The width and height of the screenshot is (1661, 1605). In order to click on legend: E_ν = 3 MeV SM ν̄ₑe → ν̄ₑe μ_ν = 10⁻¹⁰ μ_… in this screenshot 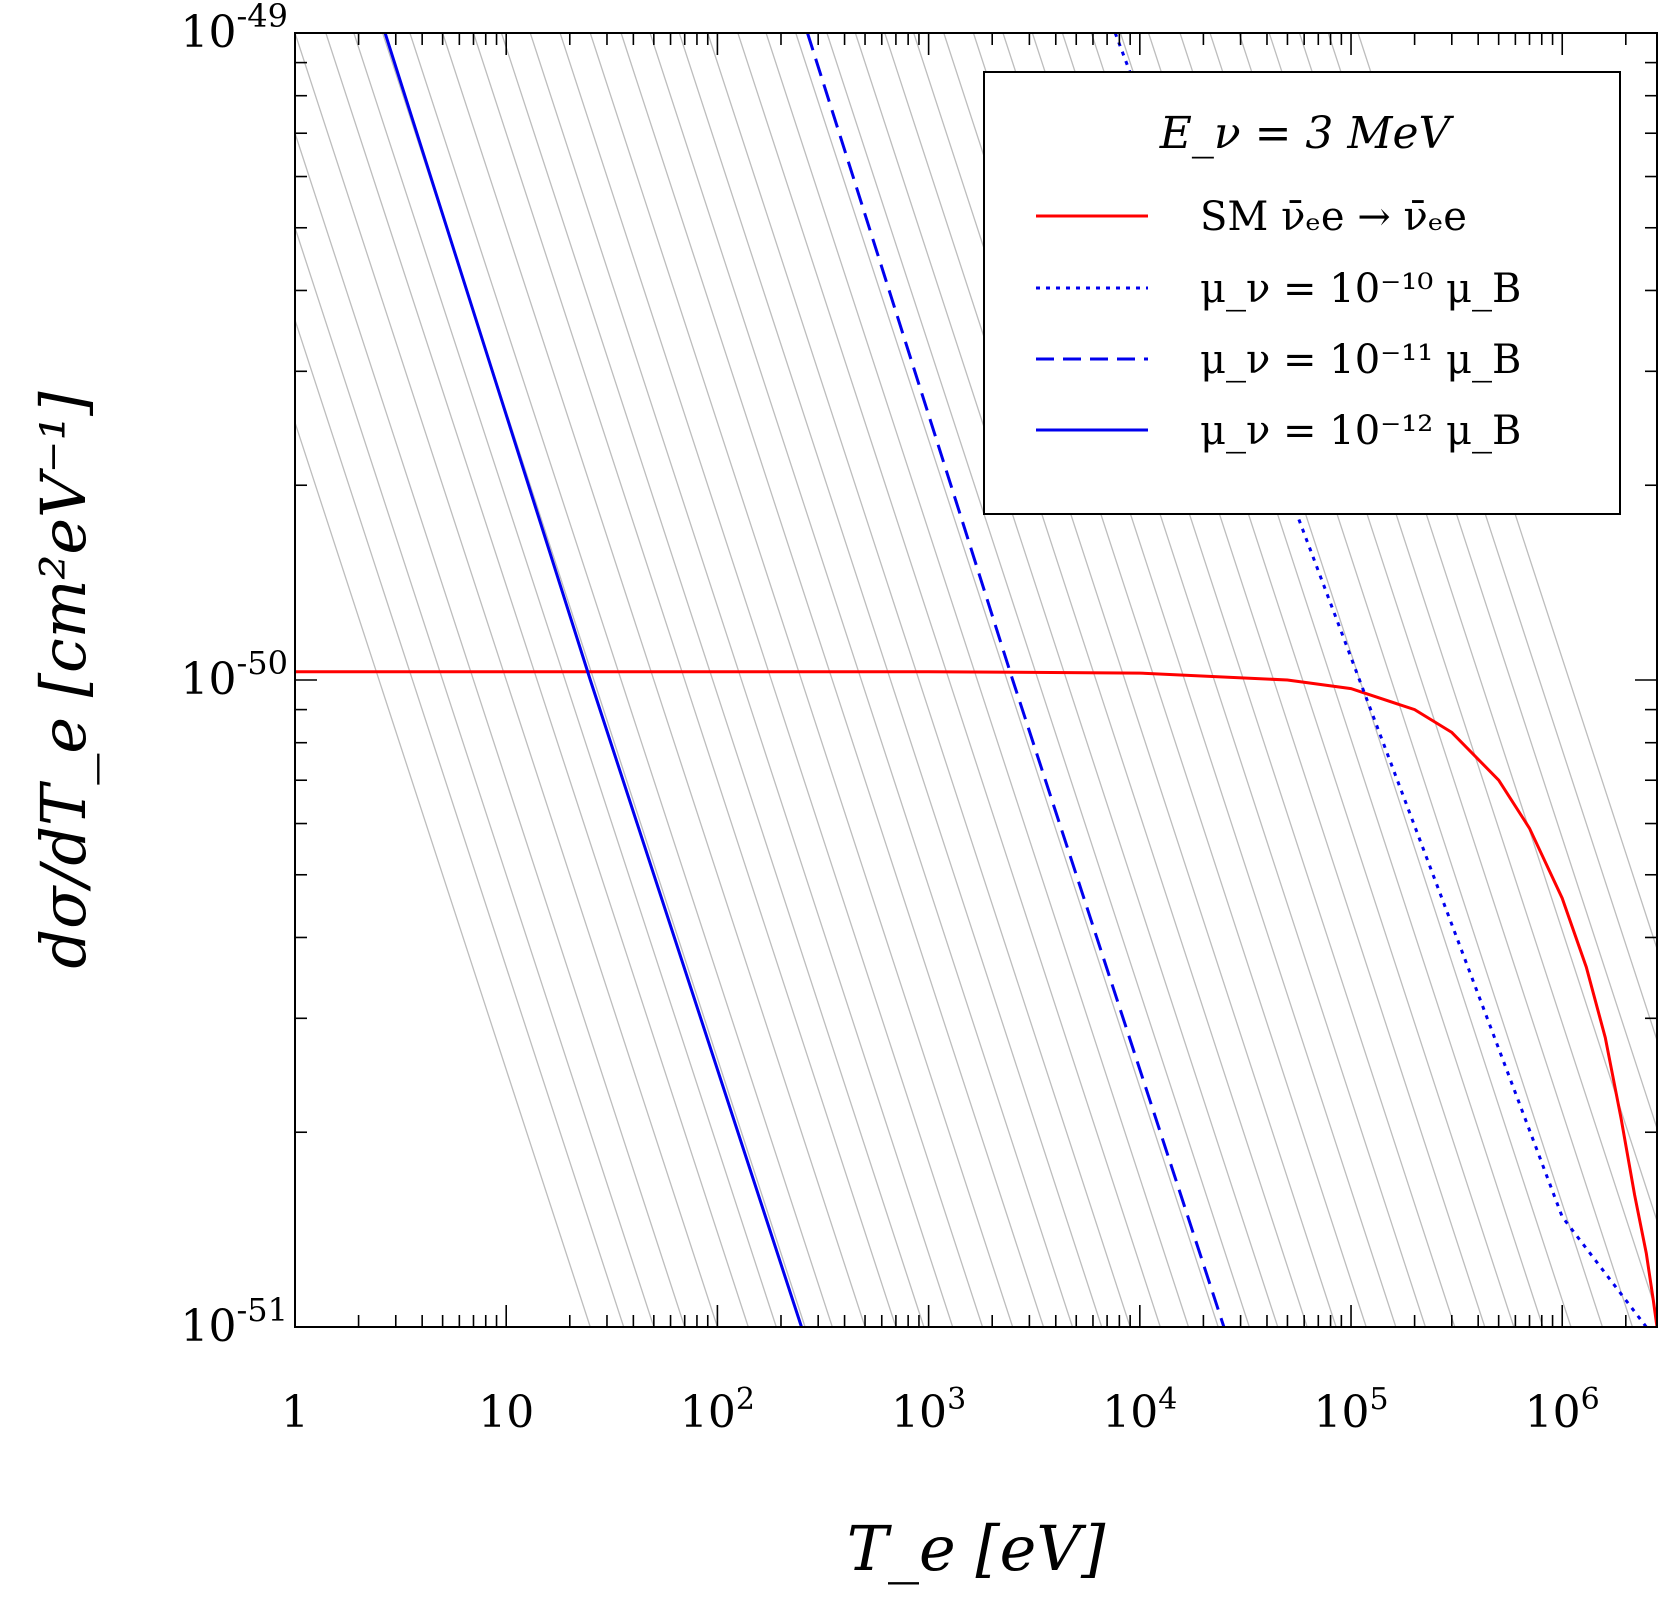, I will do `click(1302, 293)`.